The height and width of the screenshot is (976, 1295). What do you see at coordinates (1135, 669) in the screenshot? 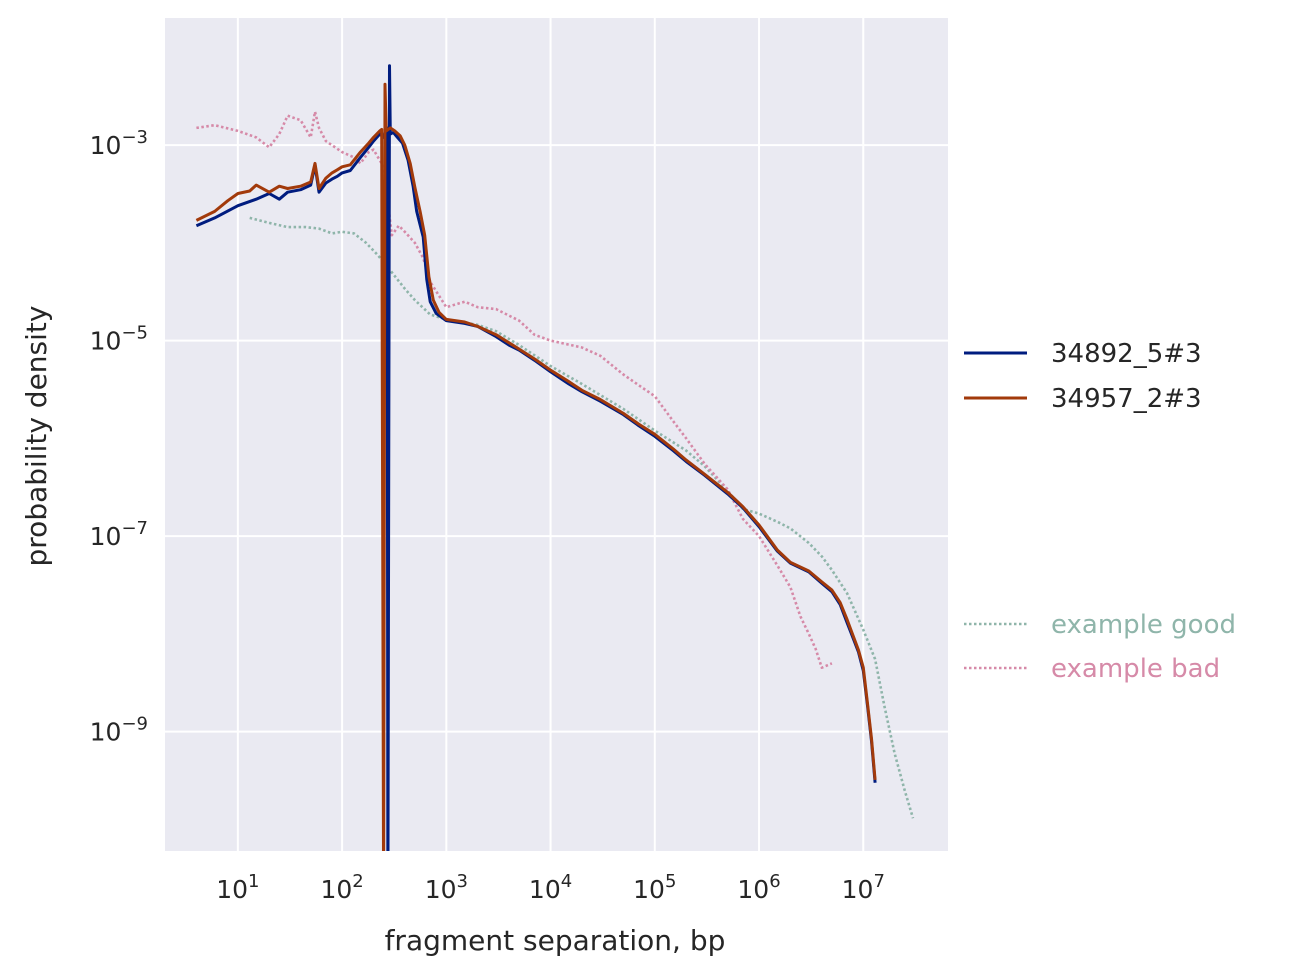
I see `legend-label: example bad` at bounding box center [1135, 669].